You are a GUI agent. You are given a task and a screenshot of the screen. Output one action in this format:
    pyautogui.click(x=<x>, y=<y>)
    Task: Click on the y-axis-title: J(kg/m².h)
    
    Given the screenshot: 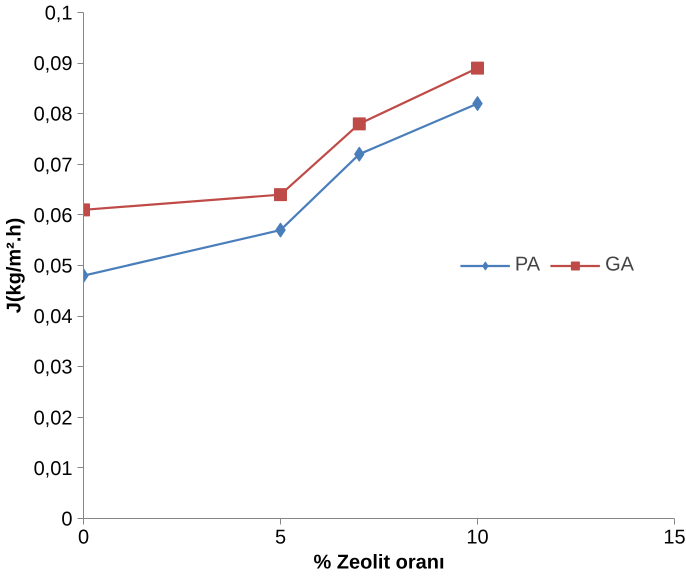 What is the action you would take?
    pyautogui.click(x=15, y=266)
    